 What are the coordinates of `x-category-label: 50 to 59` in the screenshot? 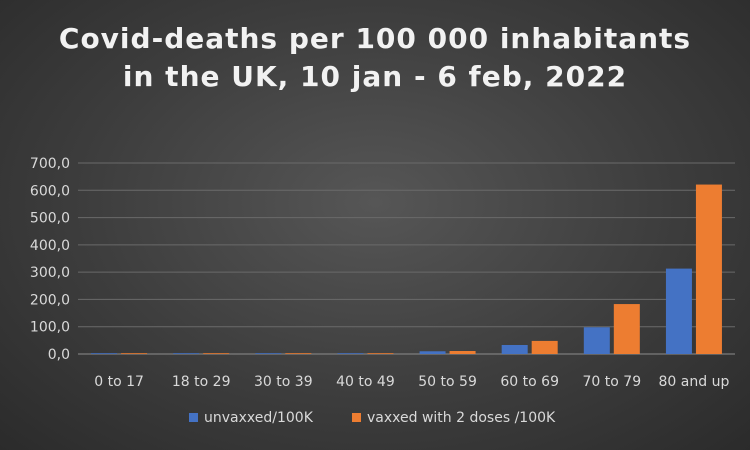 It's located at (447, 382).